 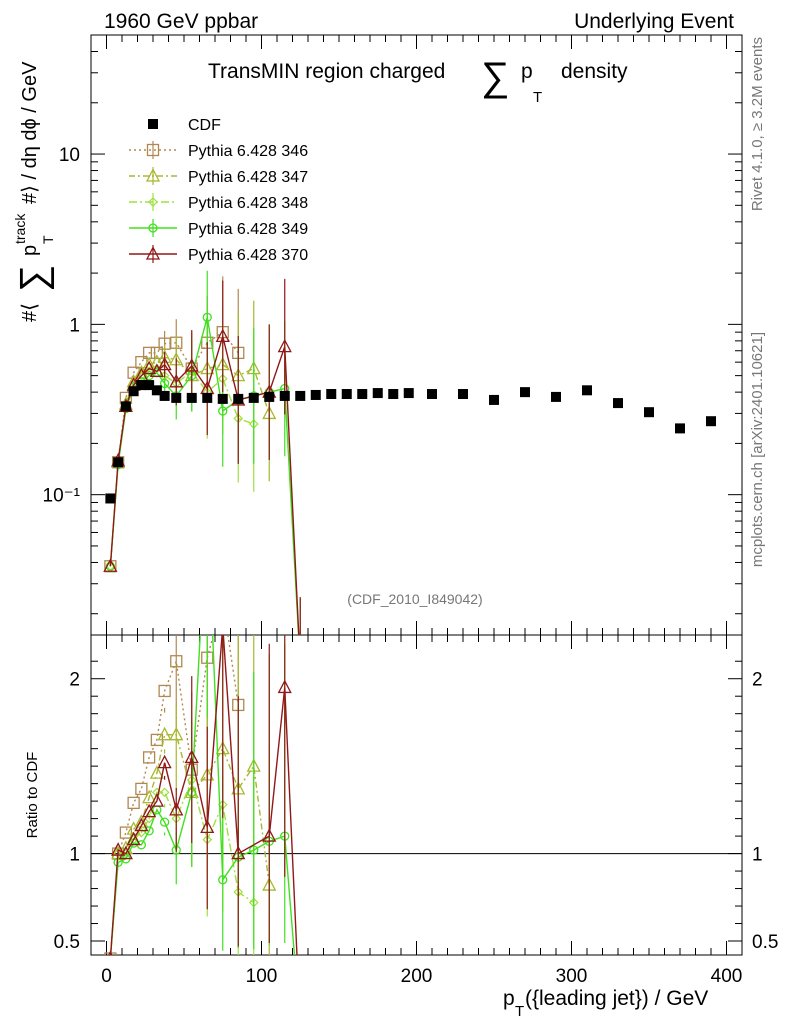 What do you see at coordinates (414, 599) in the screenshot?
I see `analysis-id: (CDF_2010_I849042)` at bounding box center [414, 599].